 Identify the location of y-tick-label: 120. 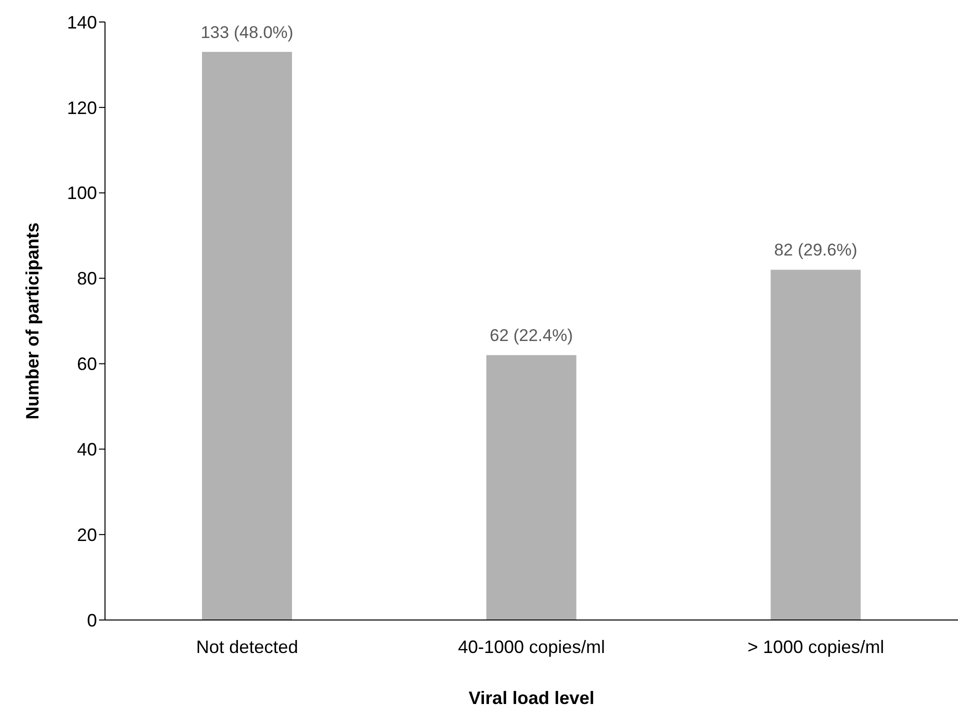
(81, 108).